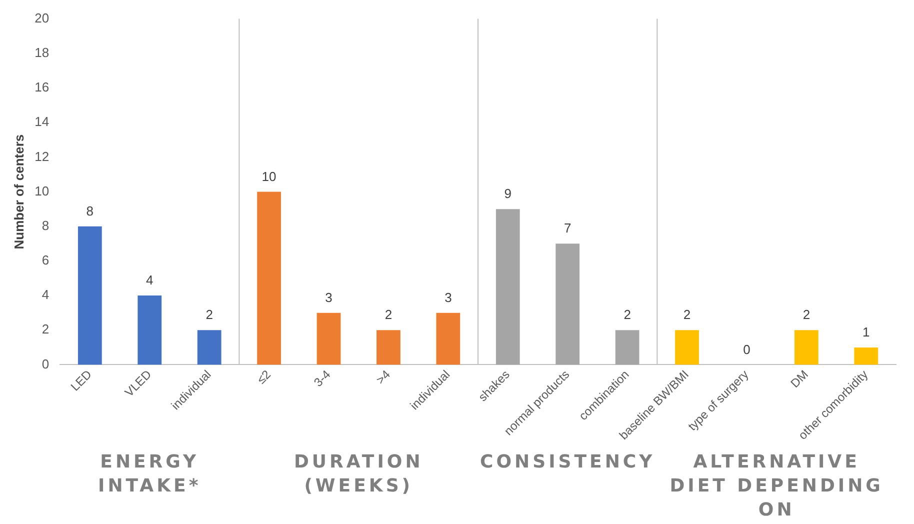  Describe the element at coordinates (866, 332) in the screenshot. I see `data-label: 1` at that location.